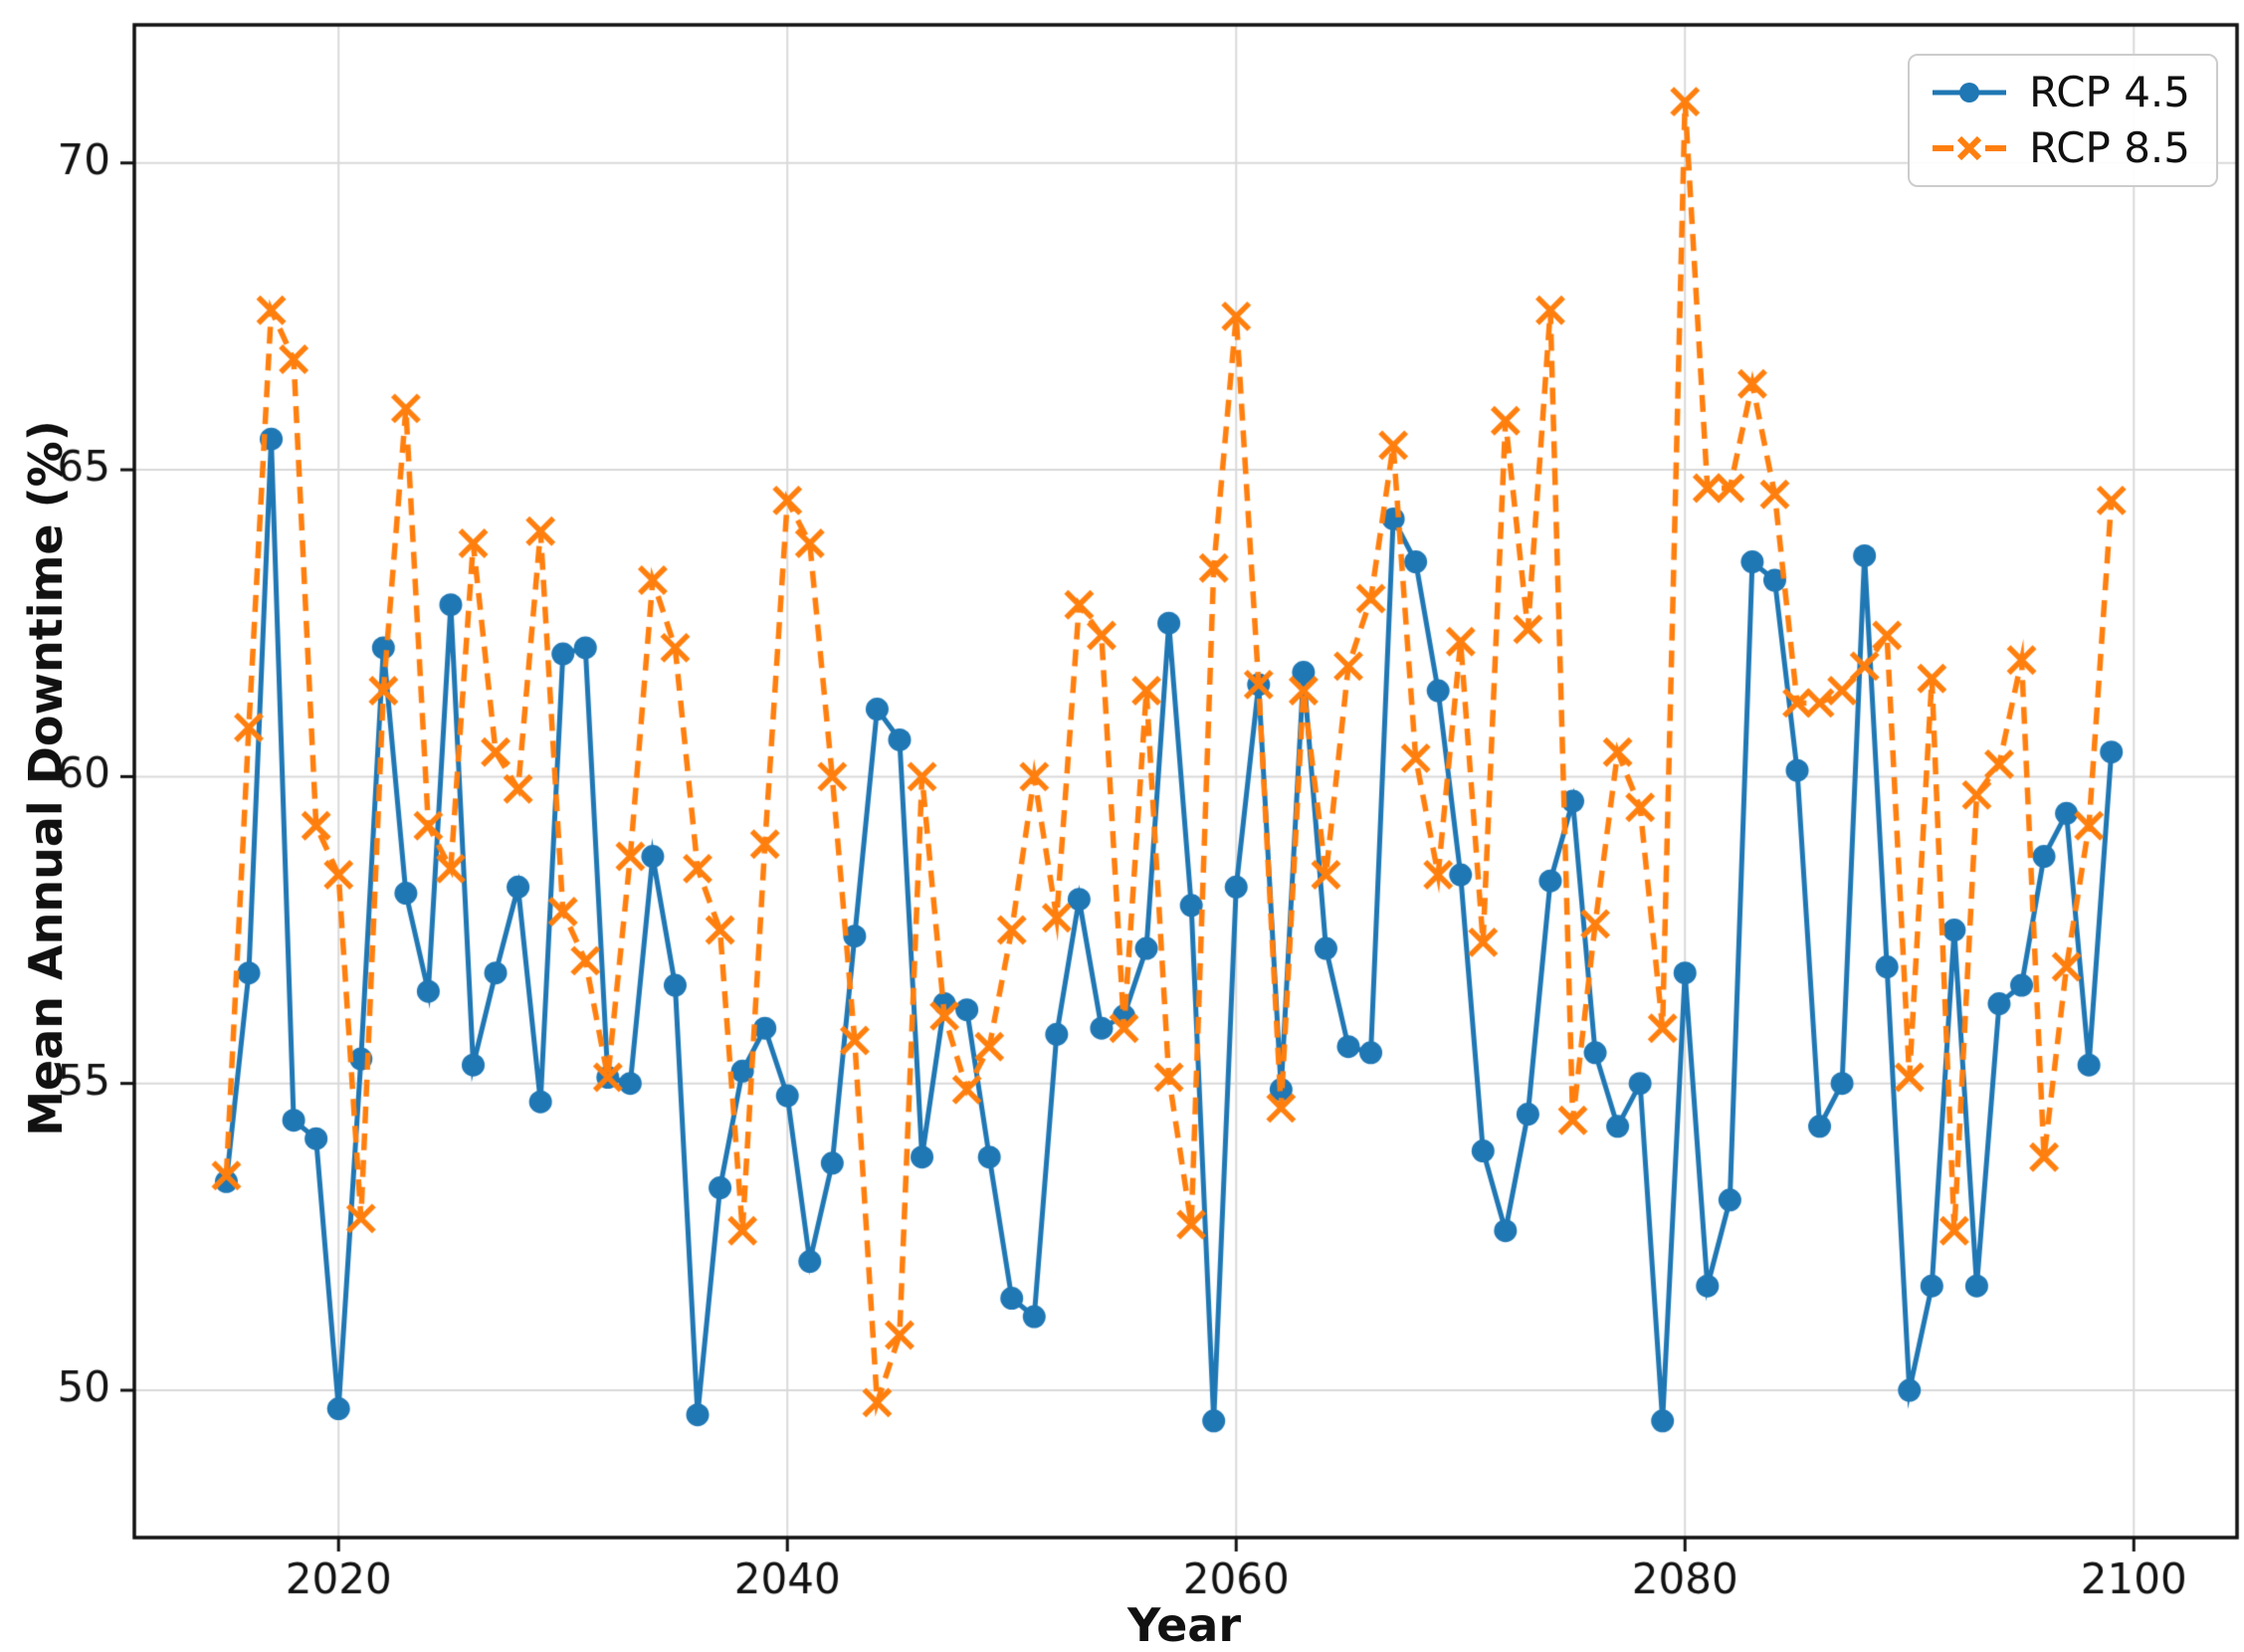 The image size is (2244, 1652). I want to click on legend-label-rcp45: RCP 4.5, so click(2109, 92).